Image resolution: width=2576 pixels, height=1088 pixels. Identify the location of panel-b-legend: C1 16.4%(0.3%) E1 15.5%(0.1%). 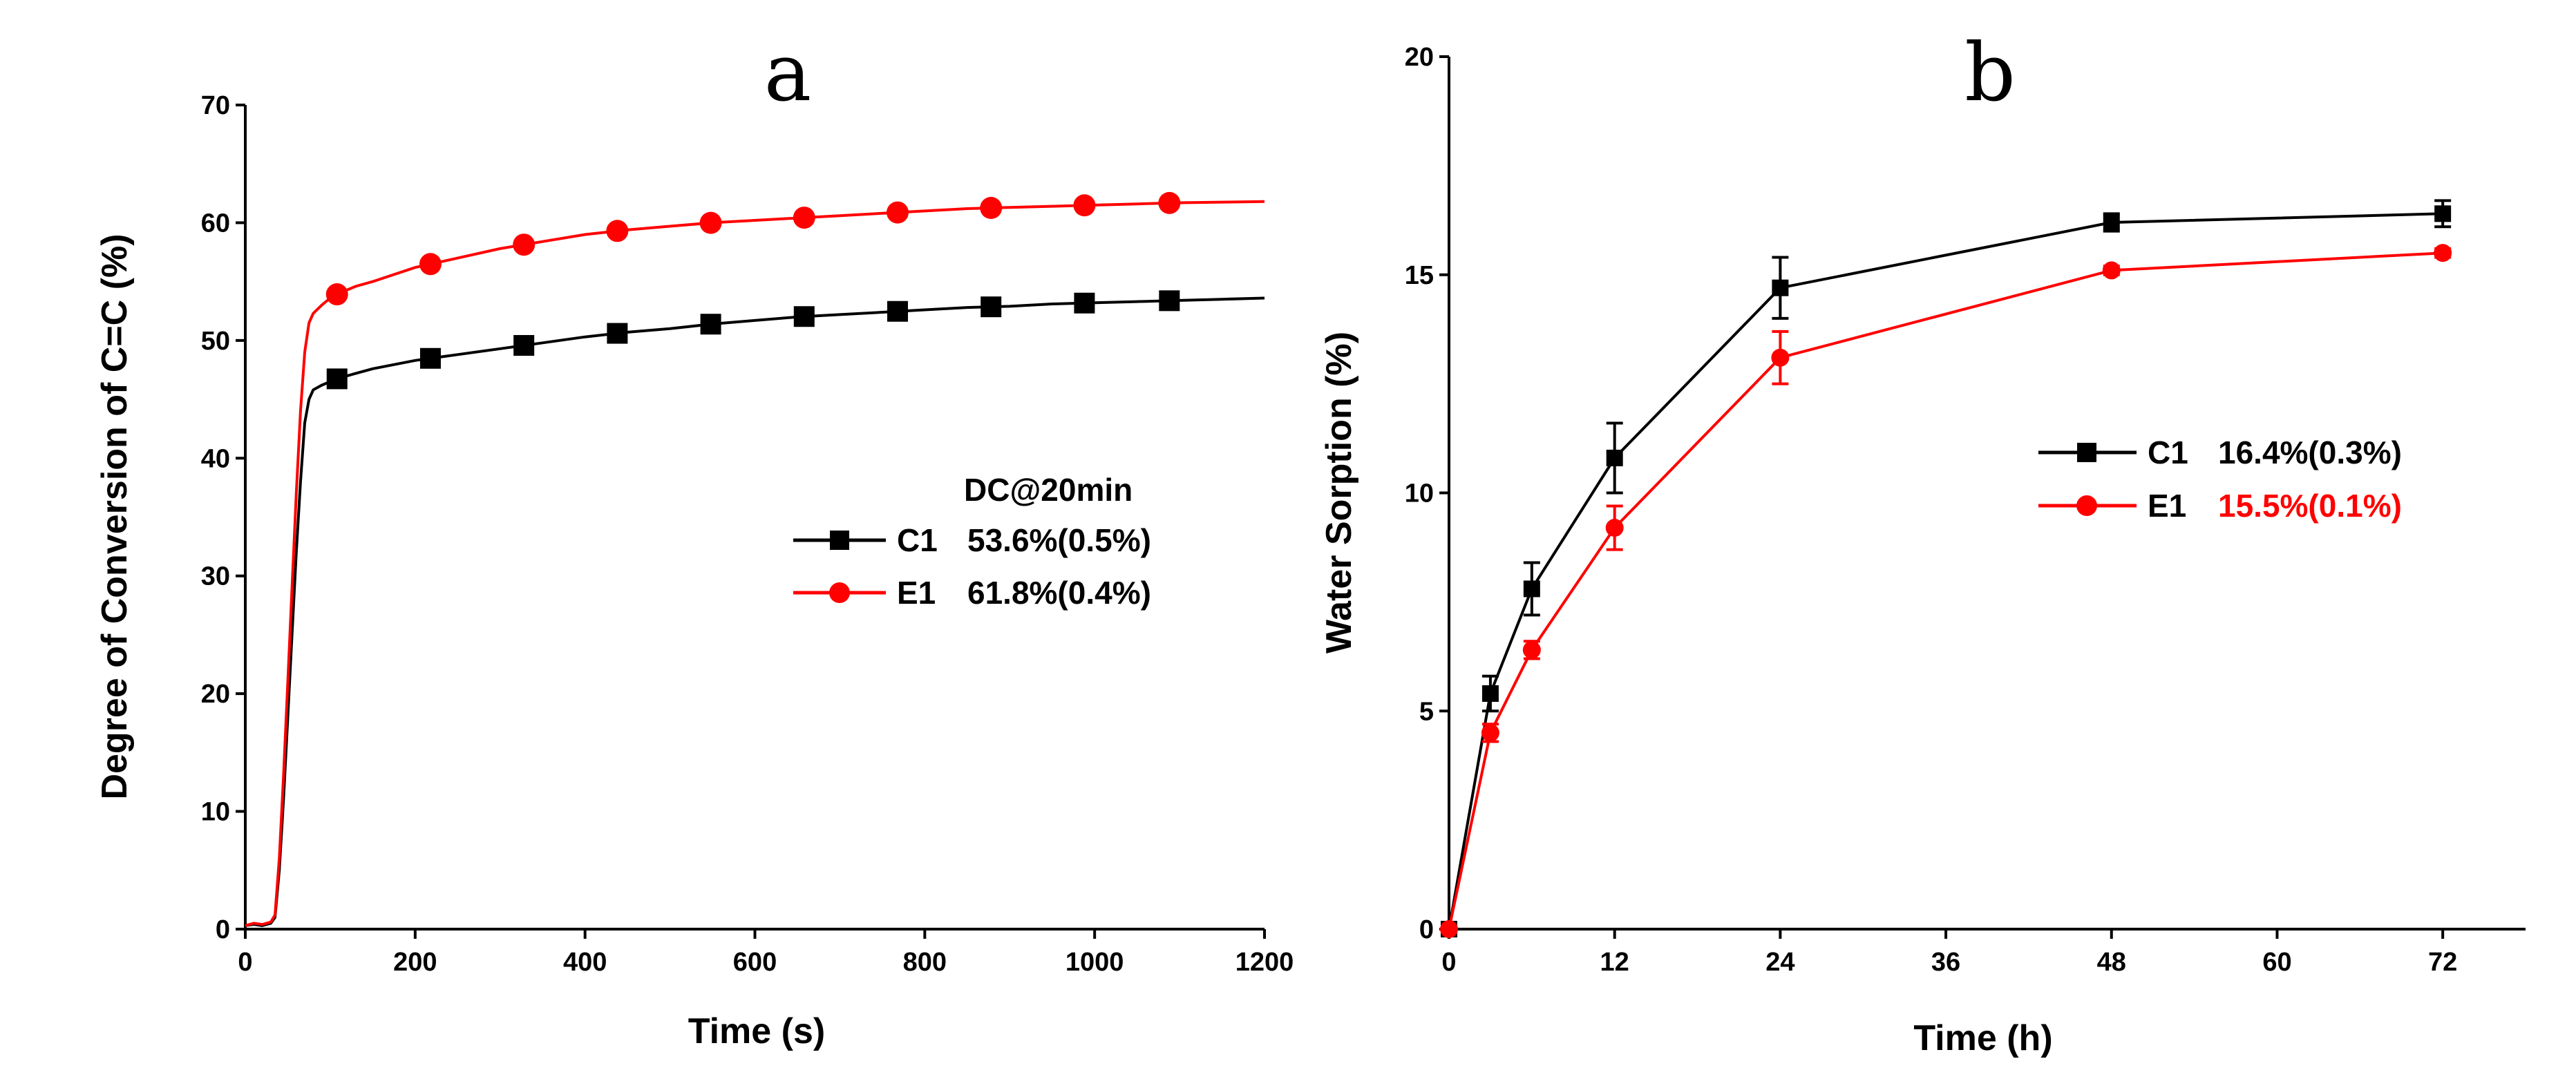
(2220, 479).